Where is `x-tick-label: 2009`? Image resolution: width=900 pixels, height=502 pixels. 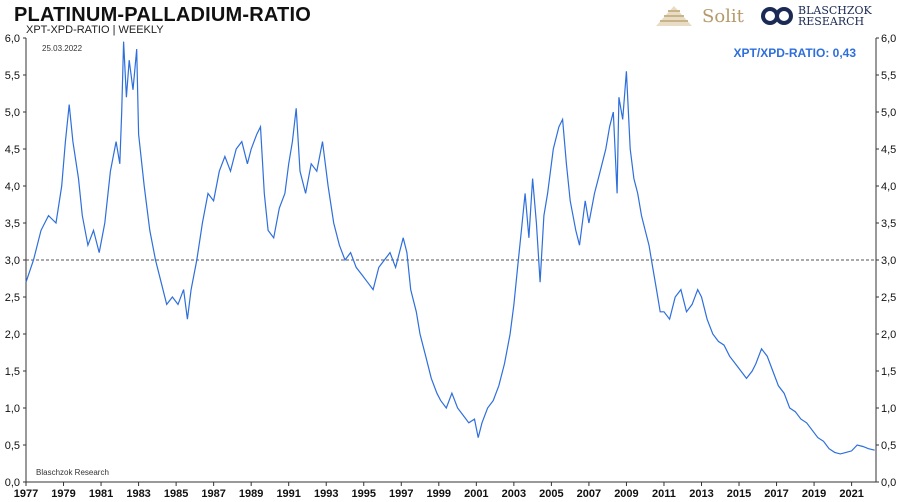 x-tick-label: 2009 is located at coordinates (626, 494).